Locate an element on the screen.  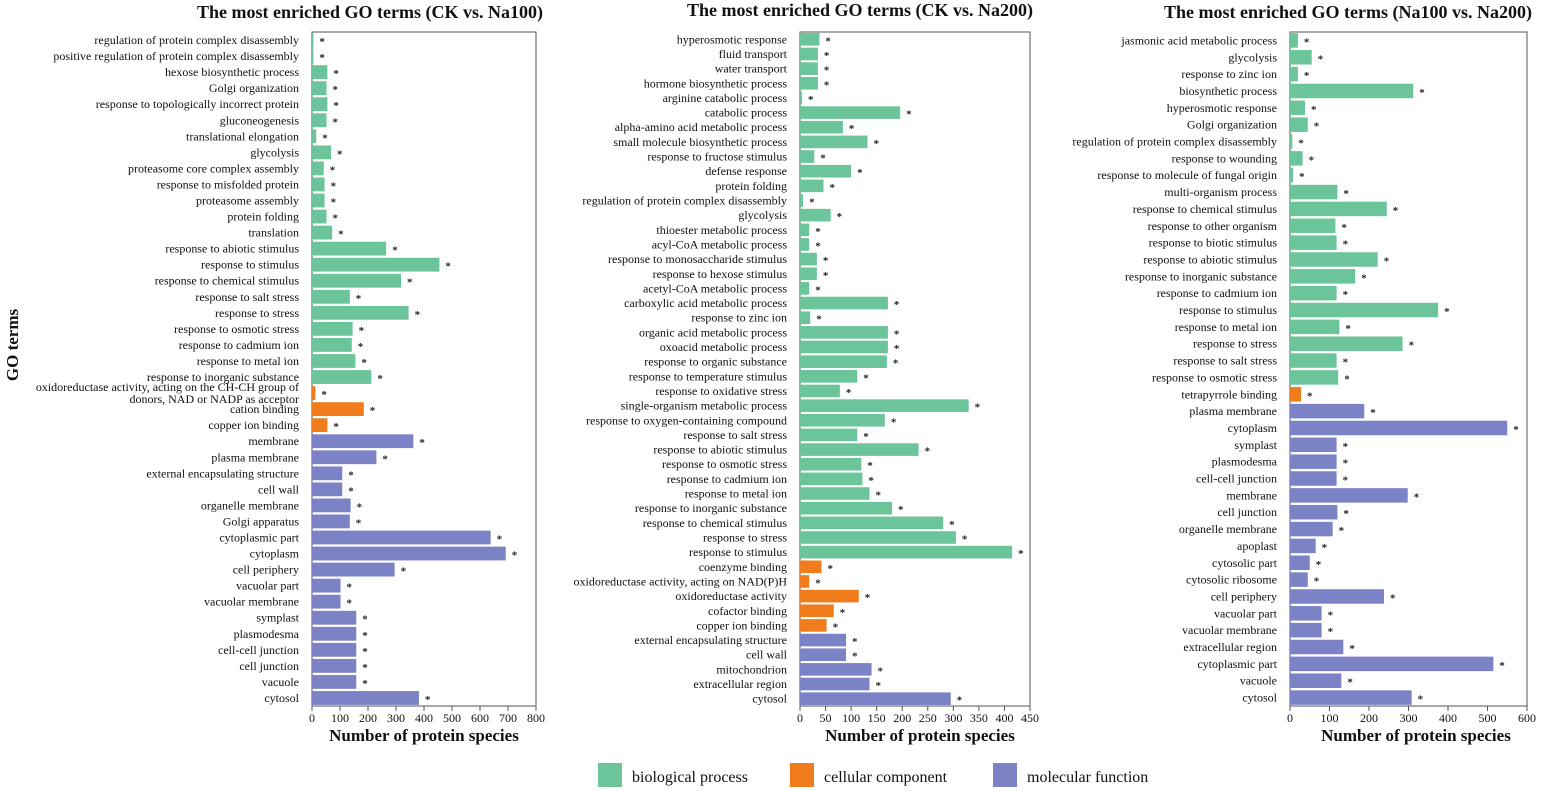
term-label: response to metal ion is located at coordinates (736, 494).